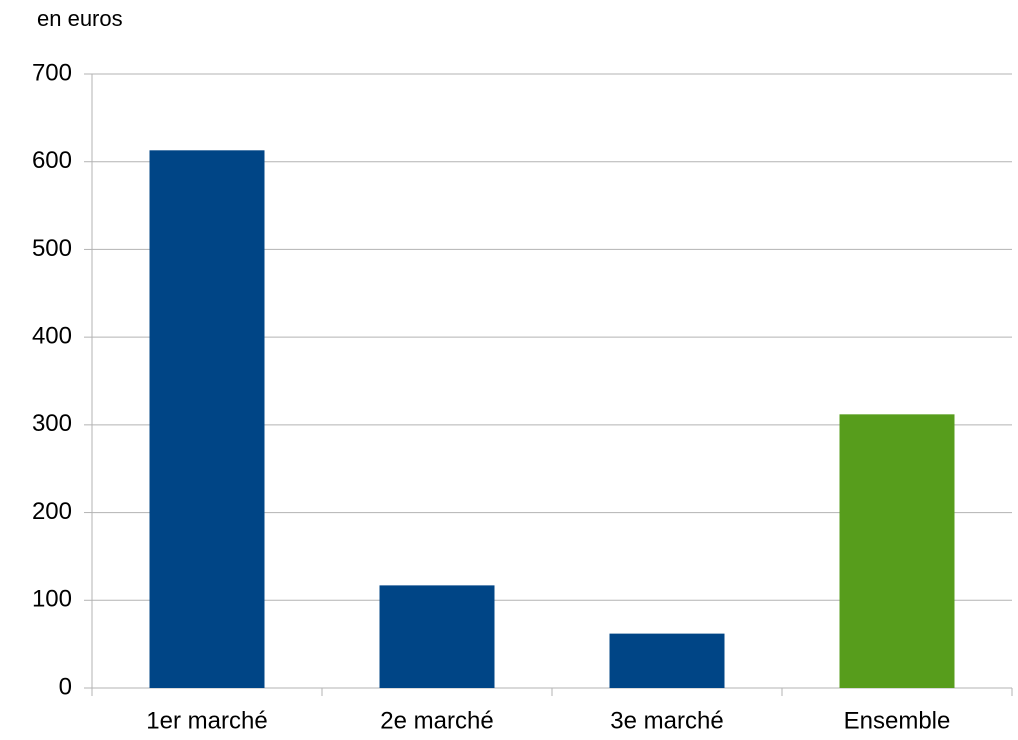  I want to click on x-tick-label: 3e marché, so click(666, 720).